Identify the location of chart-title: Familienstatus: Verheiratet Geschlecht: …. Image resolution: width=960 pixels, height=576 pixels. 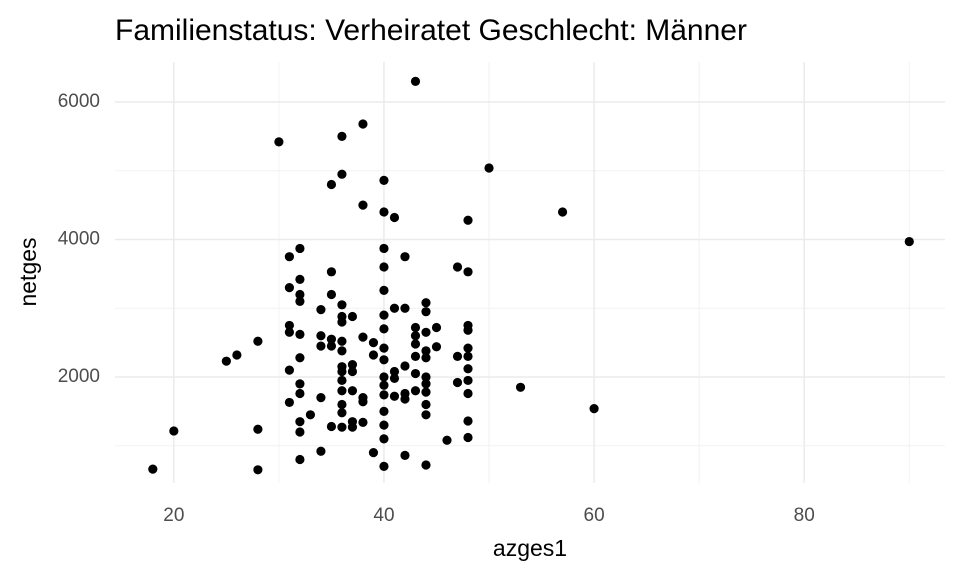
(431, 30).